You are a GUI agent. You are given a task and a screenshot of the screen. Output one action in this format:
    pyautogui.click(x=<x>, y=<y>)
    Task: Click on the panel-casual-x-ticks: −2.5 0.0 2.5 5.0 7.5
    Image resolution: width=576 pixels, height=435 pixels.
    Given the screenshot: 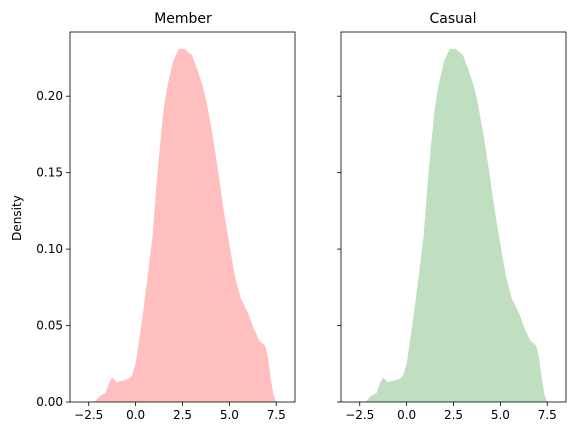 What is the action you would take?
    pyautogui.click(x=451, y=412)
    